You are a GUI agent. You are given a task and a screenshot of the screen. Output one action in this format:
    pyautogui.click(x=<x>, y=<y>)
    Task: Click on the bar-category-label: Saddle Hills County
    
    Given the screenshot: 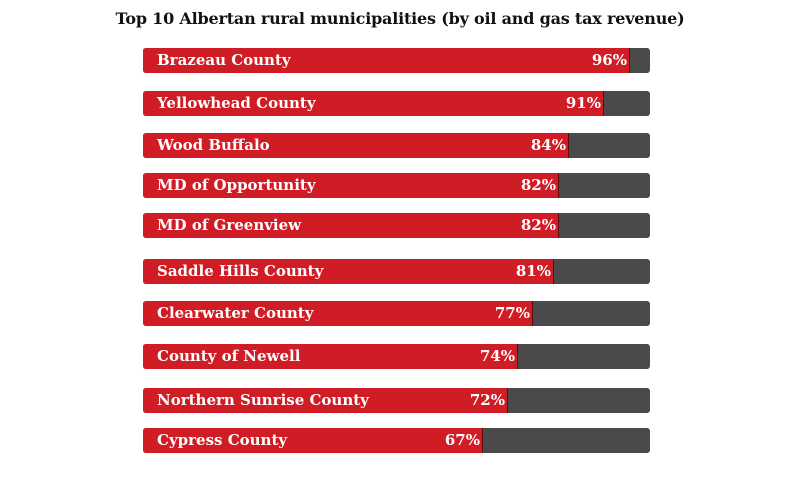 What is the action you would take?
    pyautogui.click(x=240, y=271)
    